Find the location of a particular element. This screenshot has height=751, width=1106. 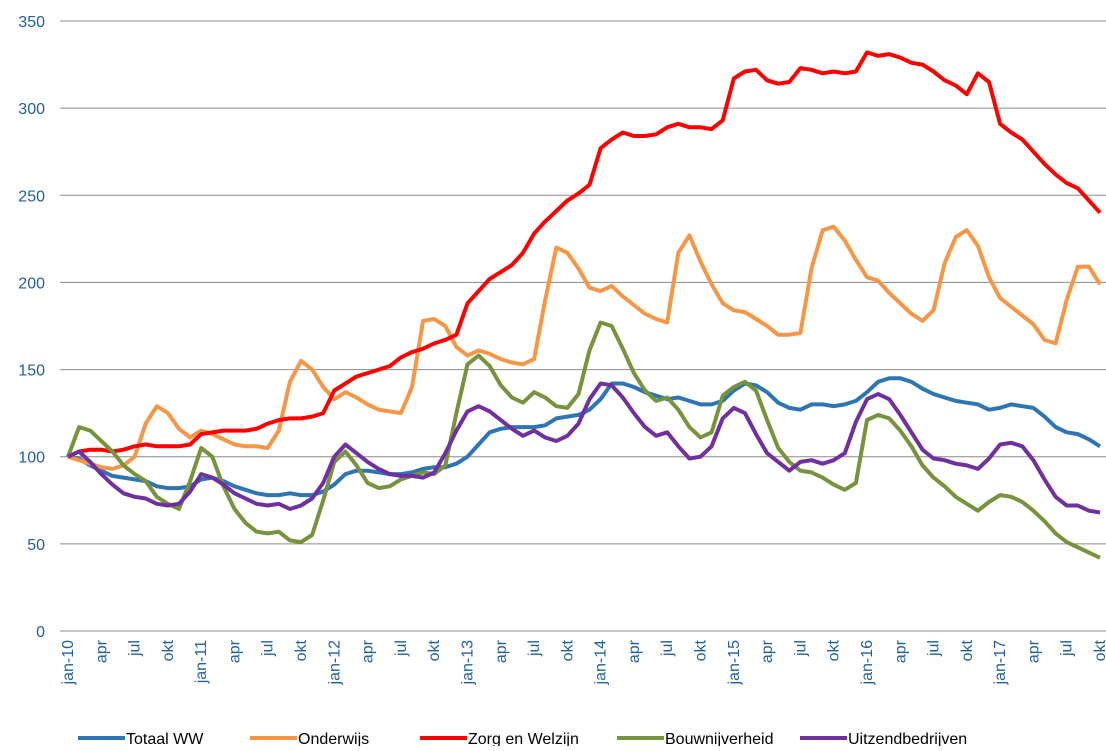

y-tick-label: 250 is located at coordinates (31, 196).